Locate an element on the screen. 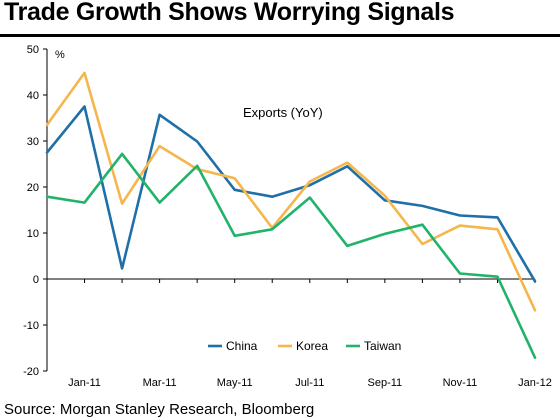 The width and height of the screenshot is (560, 420). x-tick-label: Jul-11 is located at coordinates (309, 383).